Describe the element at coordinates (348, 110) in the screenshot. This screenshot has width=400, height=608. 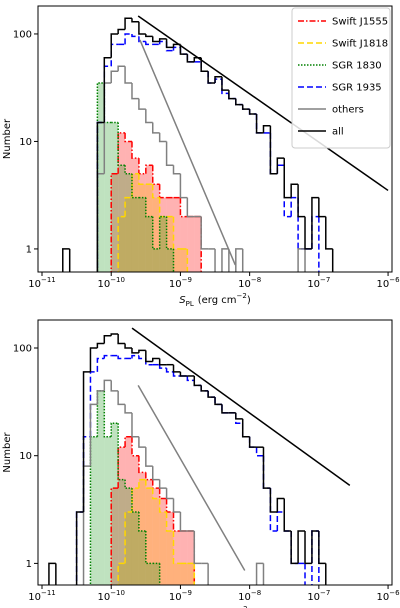
I see `legend-label: others` at that location.